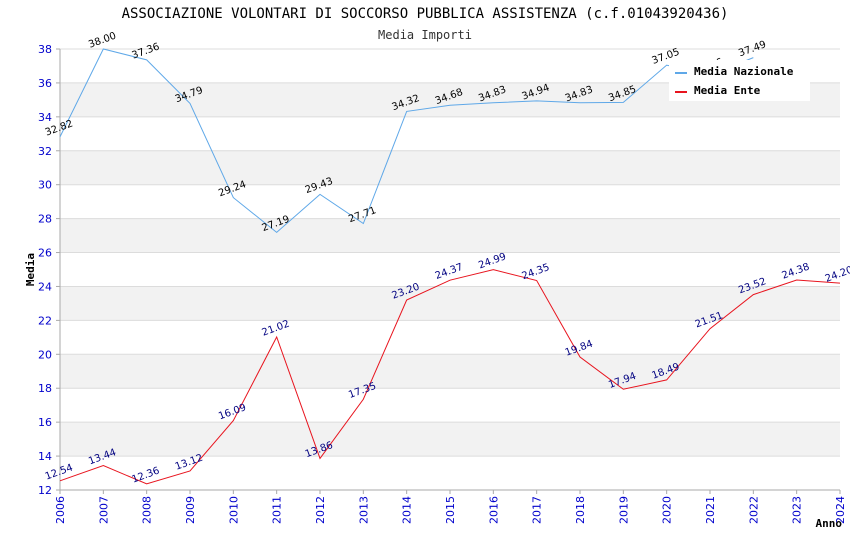 The image size is (850, 550). I want to click on y-tick-label: 20, so click(45, 354).